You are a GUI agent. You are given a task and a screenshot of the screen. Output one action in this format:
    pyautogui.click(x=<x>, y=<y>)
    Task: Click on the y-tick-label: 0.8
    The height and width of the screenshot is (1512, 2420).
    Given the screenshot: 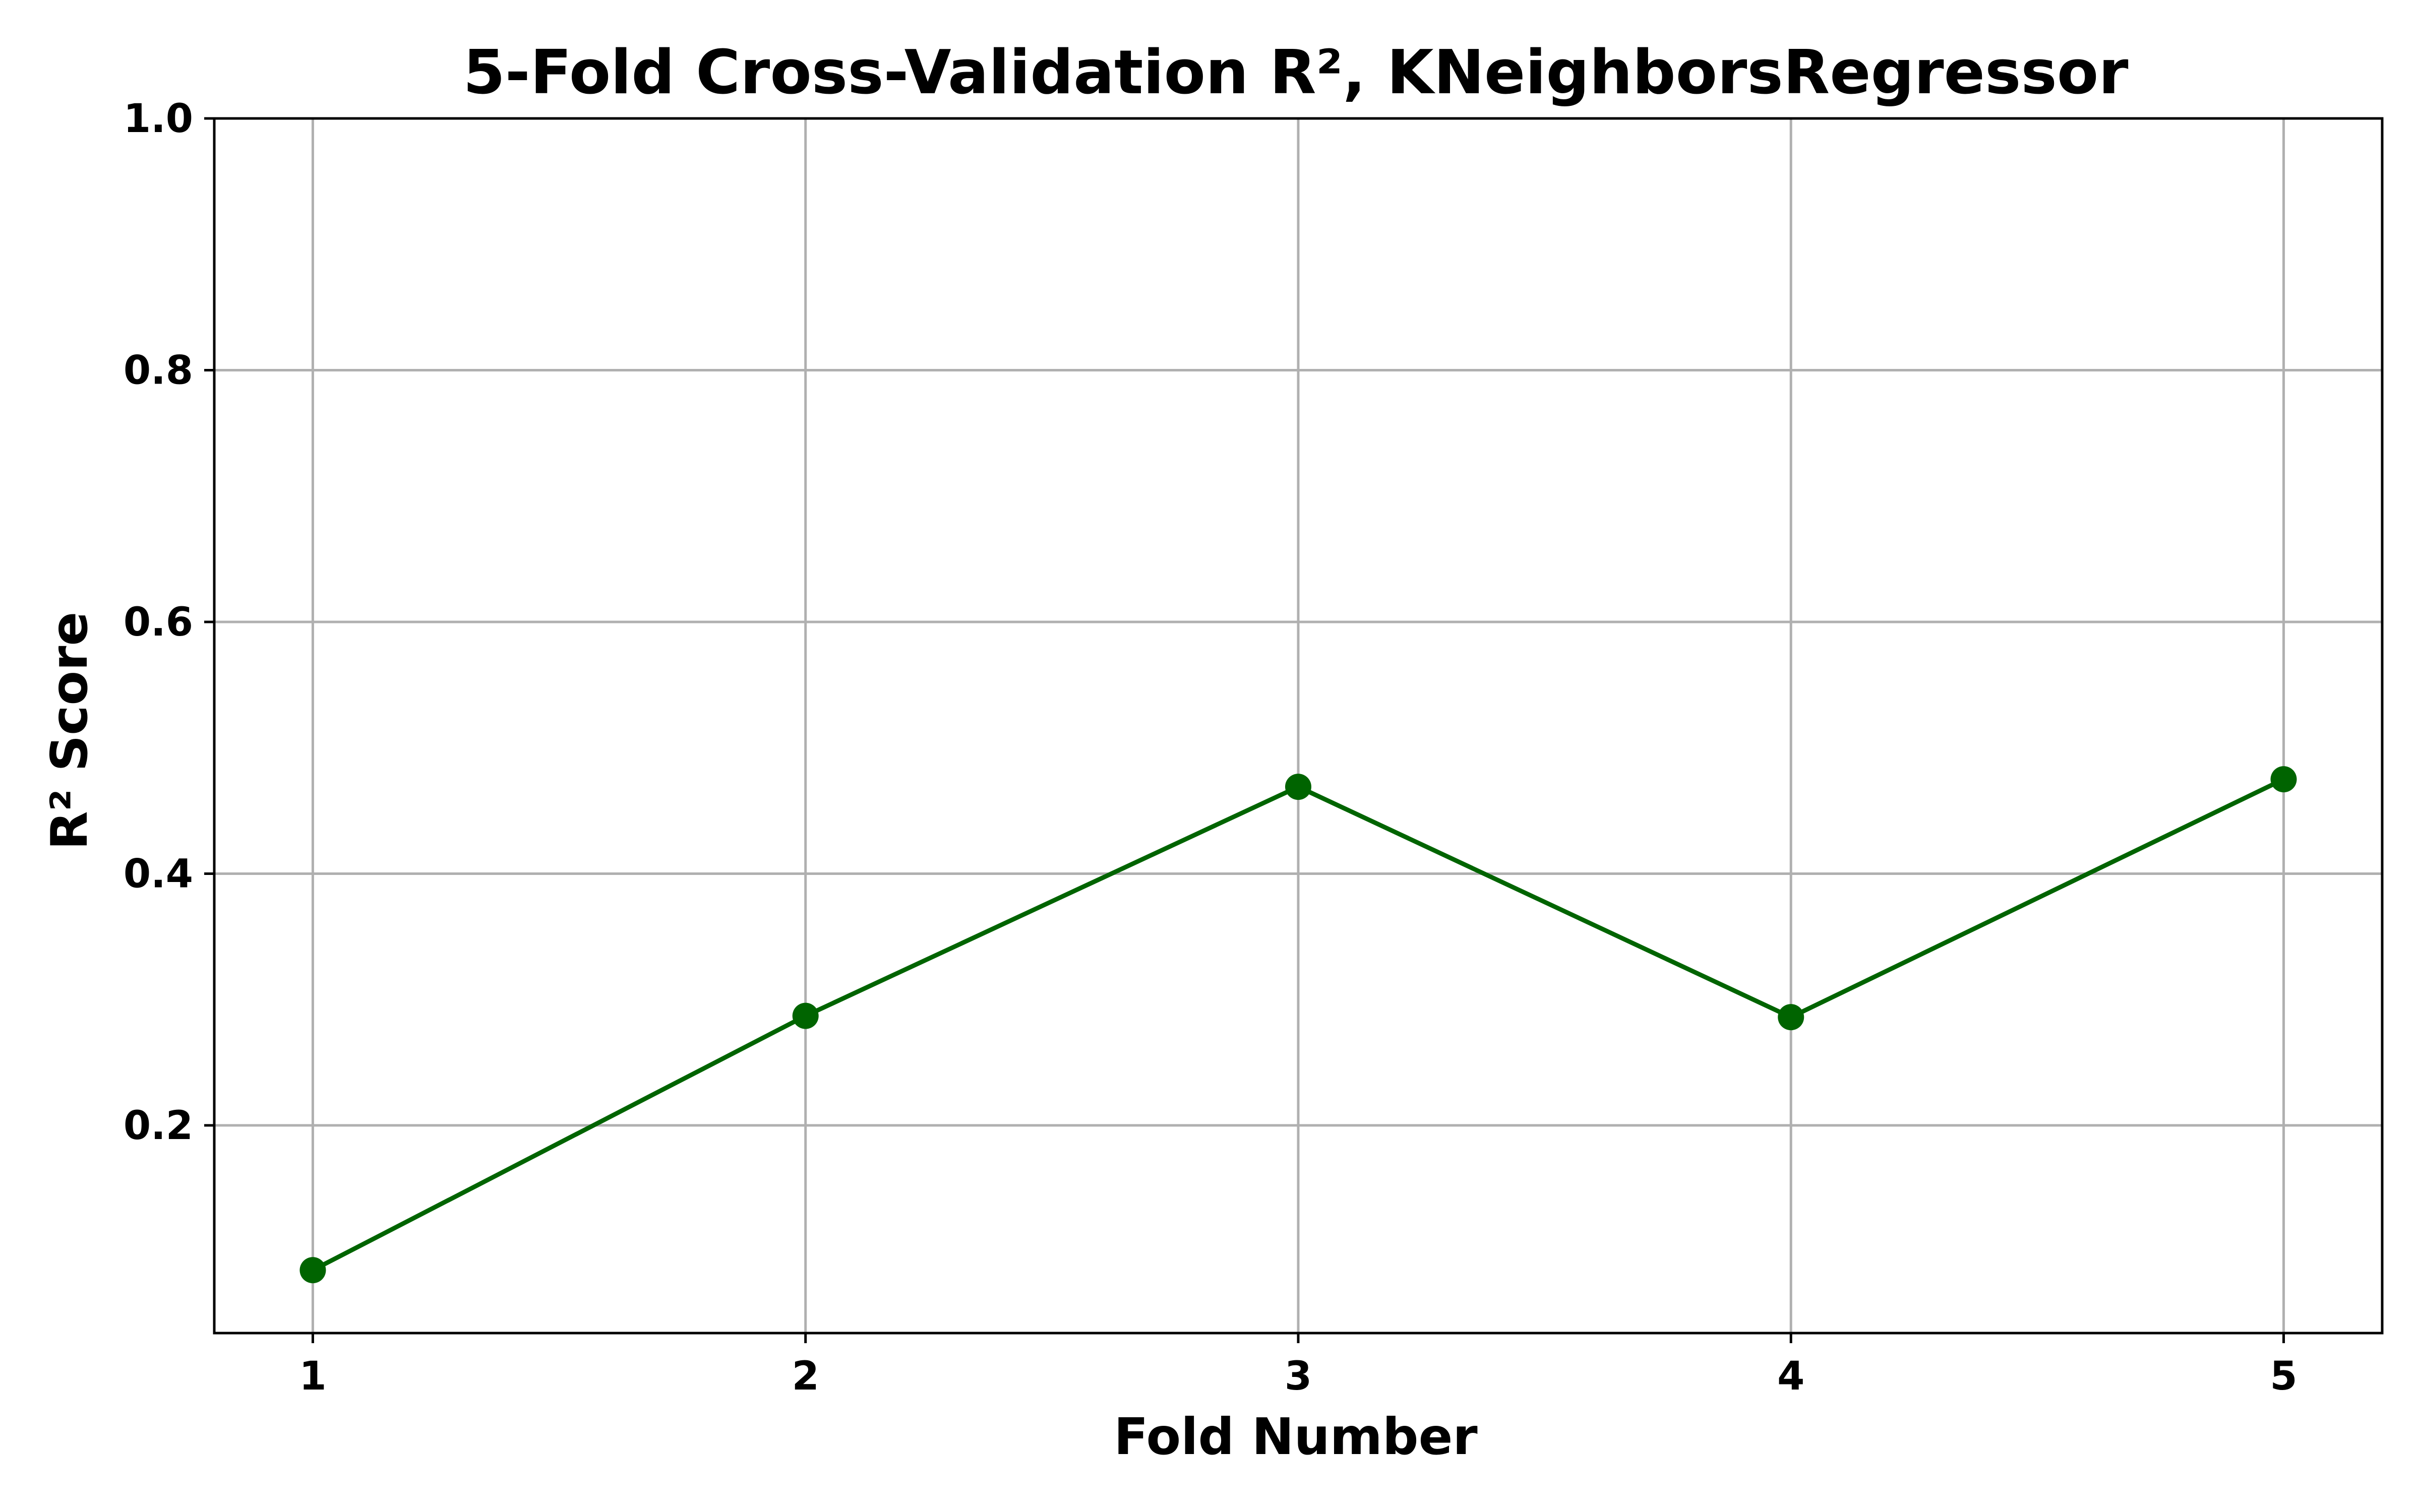 What is the action you would take?
    pyautogui.click(x=158, y=370)
    